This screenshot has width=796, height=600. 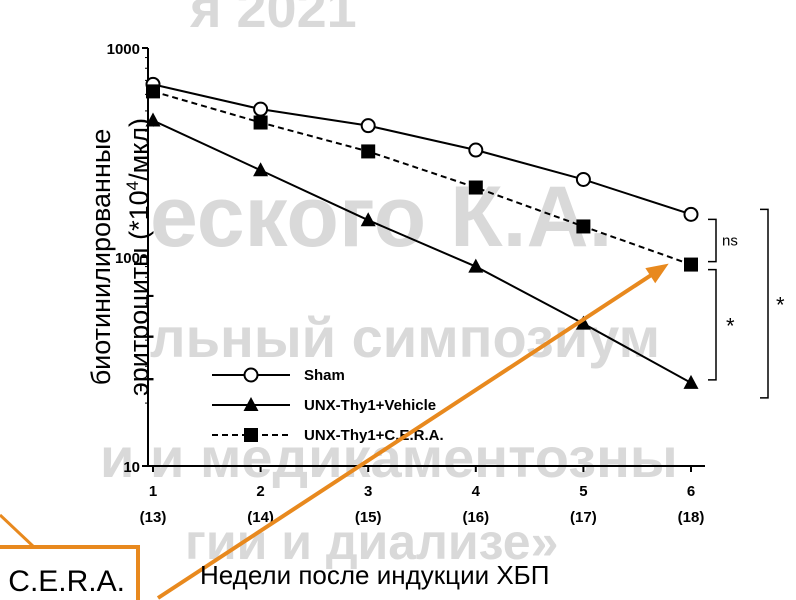 I want to click on y-axis-label: биотинилированные эритроциты (*104/мкл), so click(x=120, y=257).